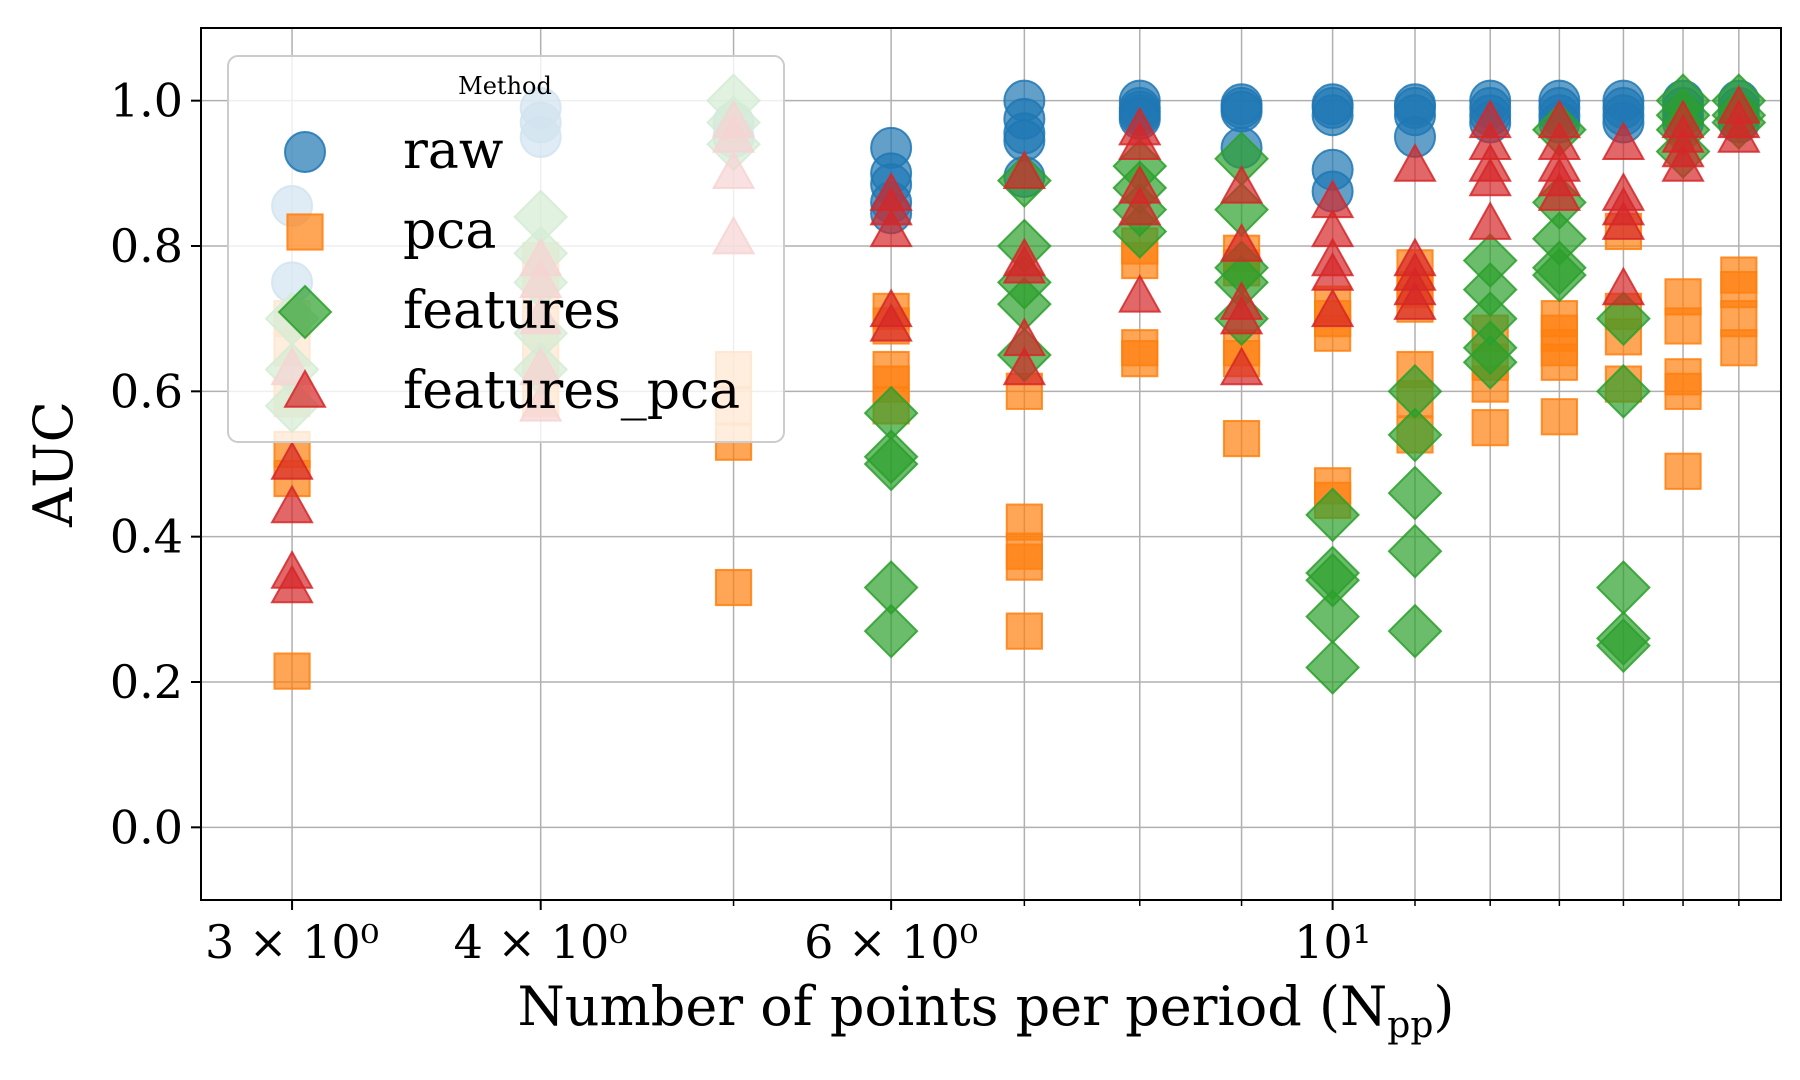 The height and width of the screenshot is (1080, 1800). What do you see at coordinates (512, 311) in the screenshot?
I see `legend-label-features: features` at bounding box center [512, 311].